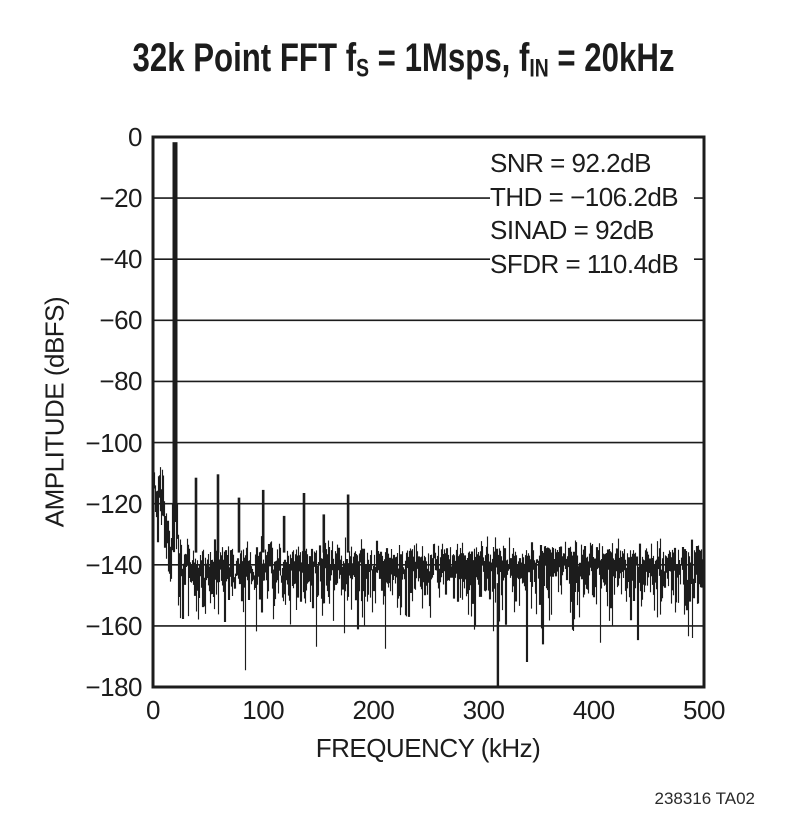 The width and height of the screenshot is (807, 827). I want to click on x-tick-label-500: 500, so click(704, 710).